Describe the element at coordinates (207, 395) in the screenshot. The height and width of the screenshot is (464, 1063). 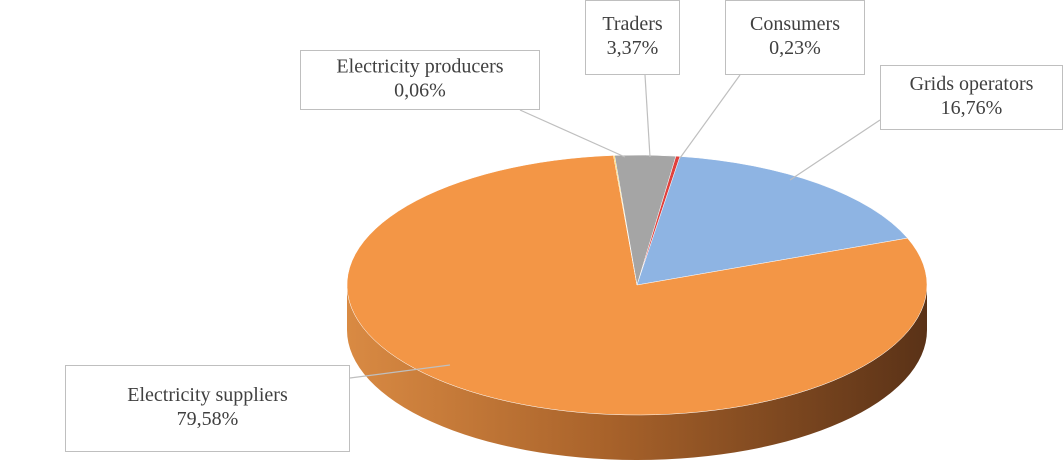
I see `label-category: Electricity suppliers` at that location.